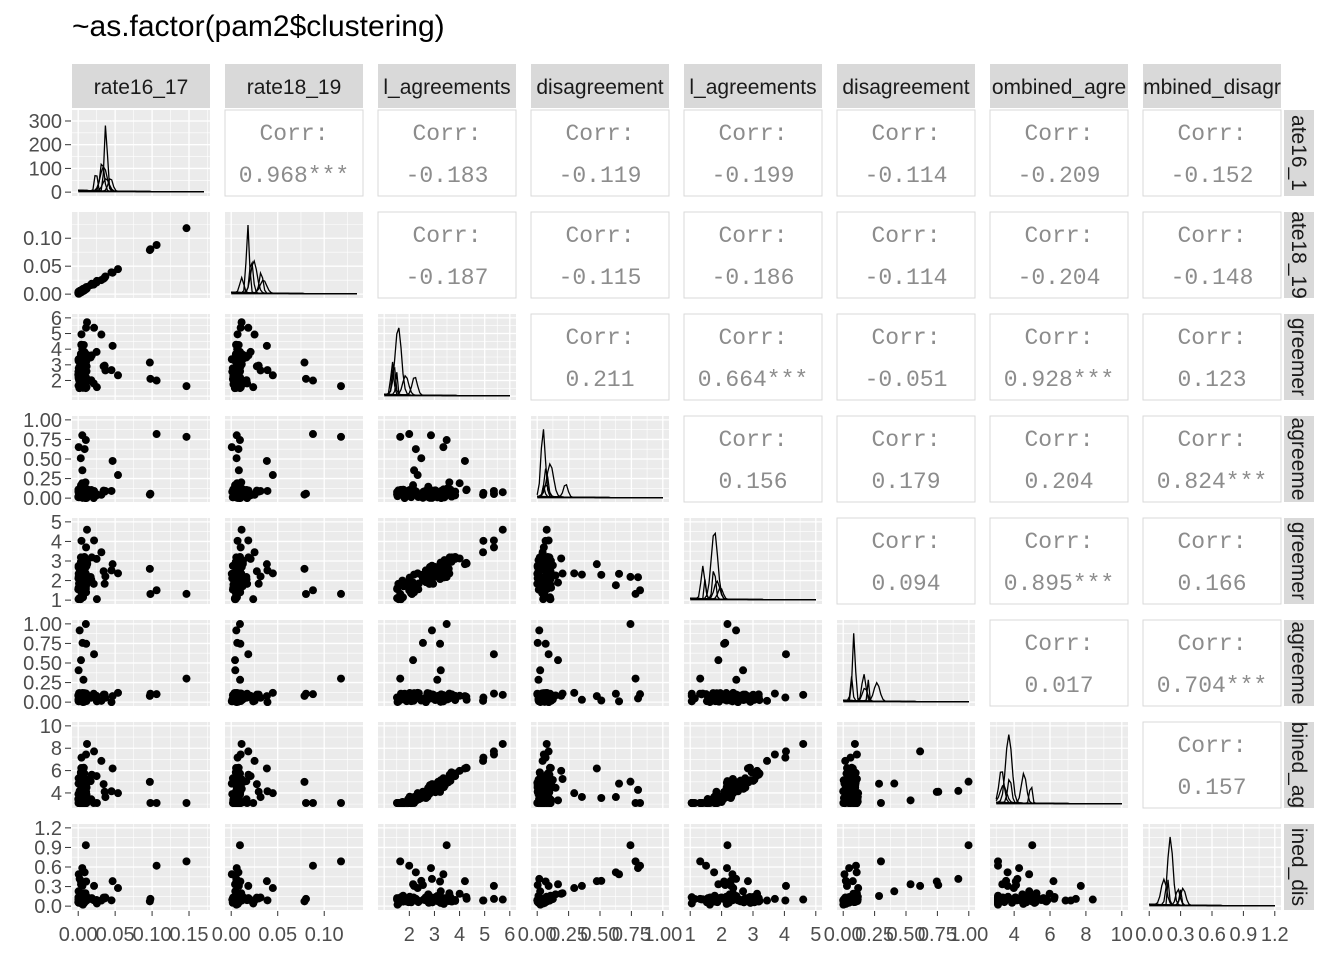  What do you see at coordinates (1058, 686) in the screenshot?
I see `corr-value: 0.017` at bounding box center [1058, 686].